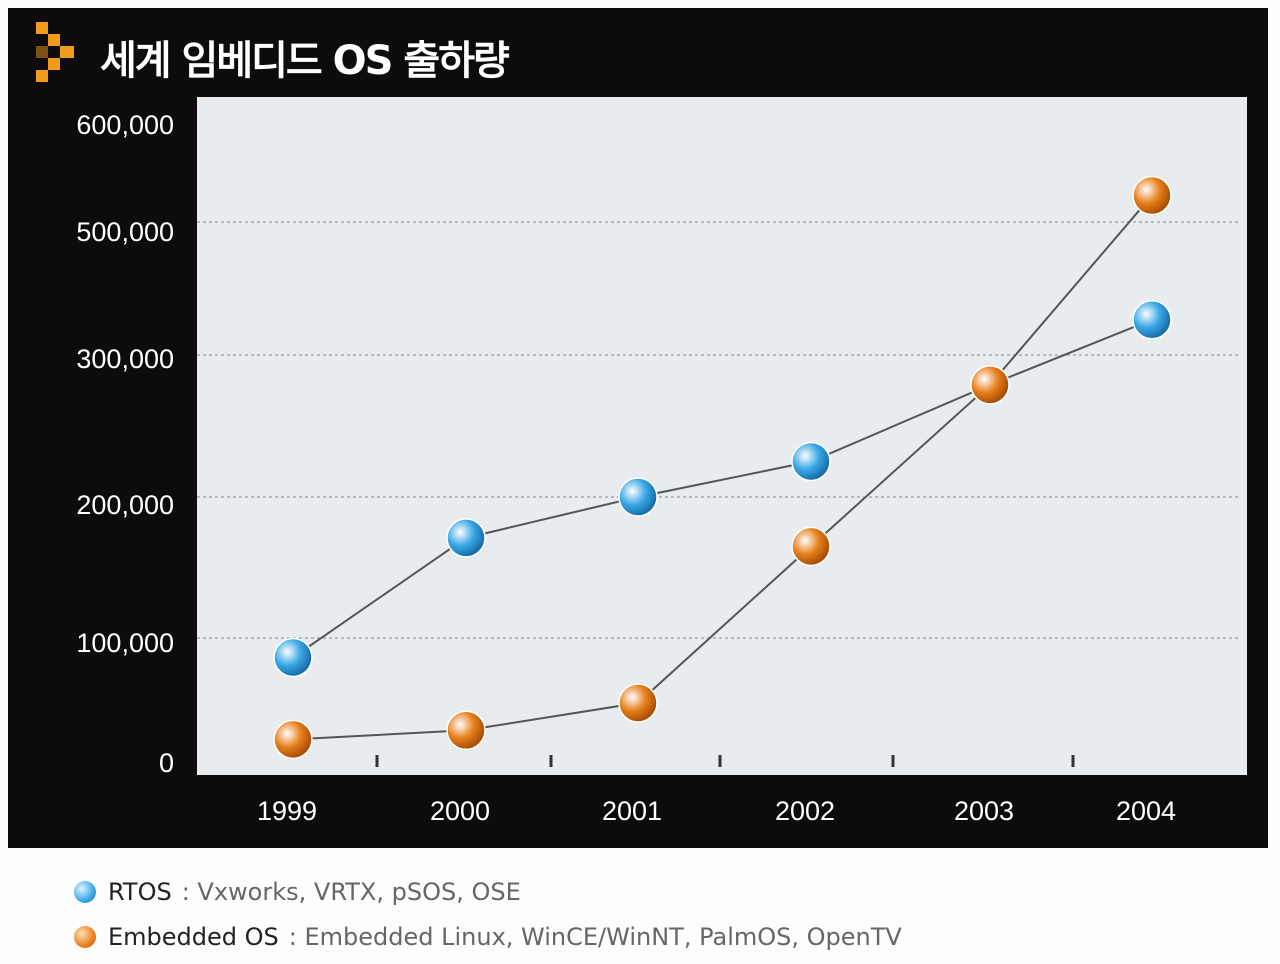 Image resolution: width=1280 pixels, height=964 pixels. What do you see at coordinates (193, 937) in the screenshot?
I see `legend-label: Embedded OS` at bounding box center [193, 937].